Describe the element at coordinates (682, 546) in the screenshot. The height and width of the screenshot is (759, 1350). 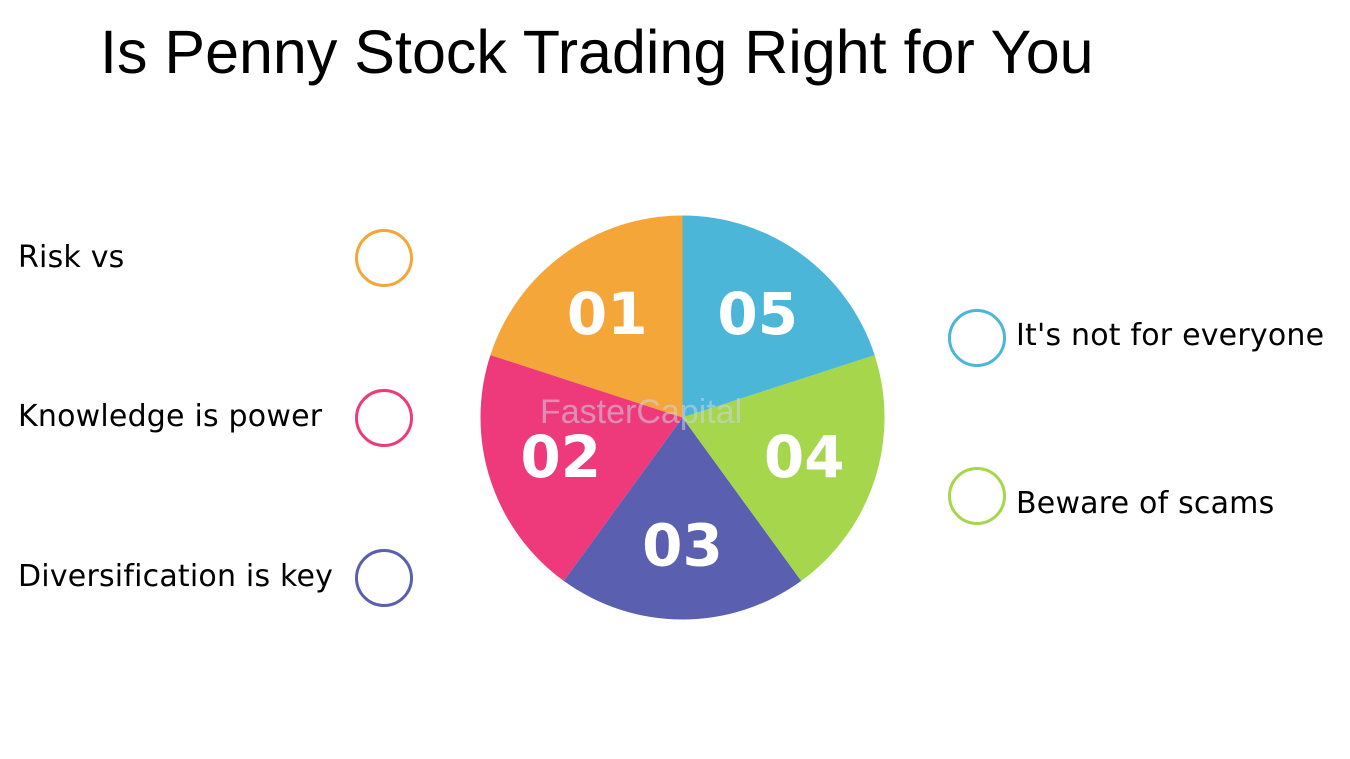
I see `pie-slice-number-03: 03` at that location.